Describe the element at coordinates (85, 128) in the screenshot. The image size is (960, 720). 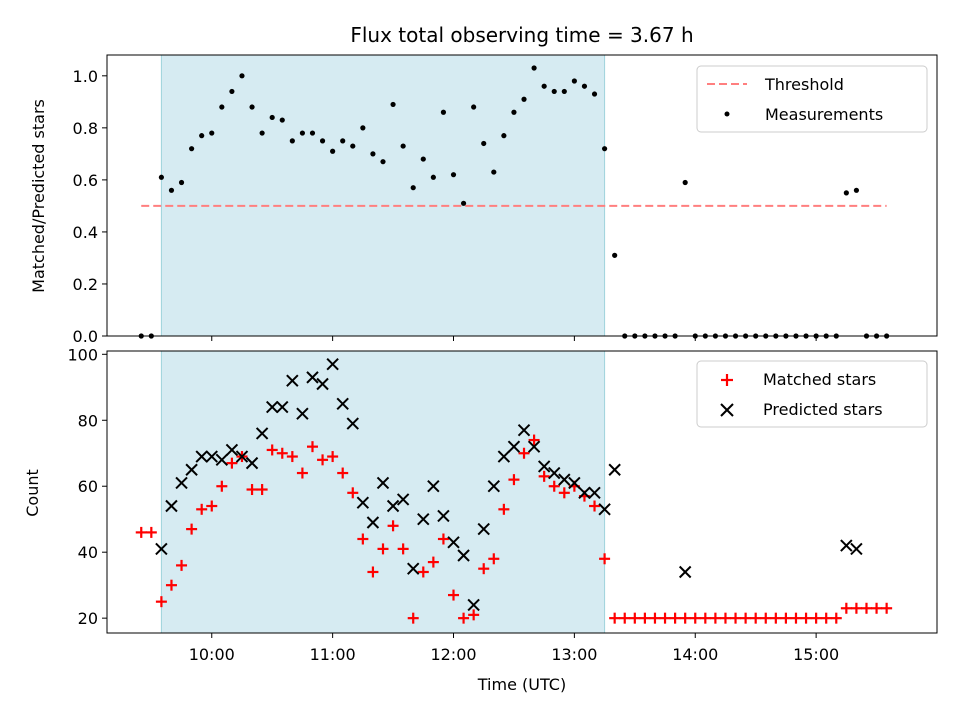
I see `y-tick-label: 0.8` at that location.